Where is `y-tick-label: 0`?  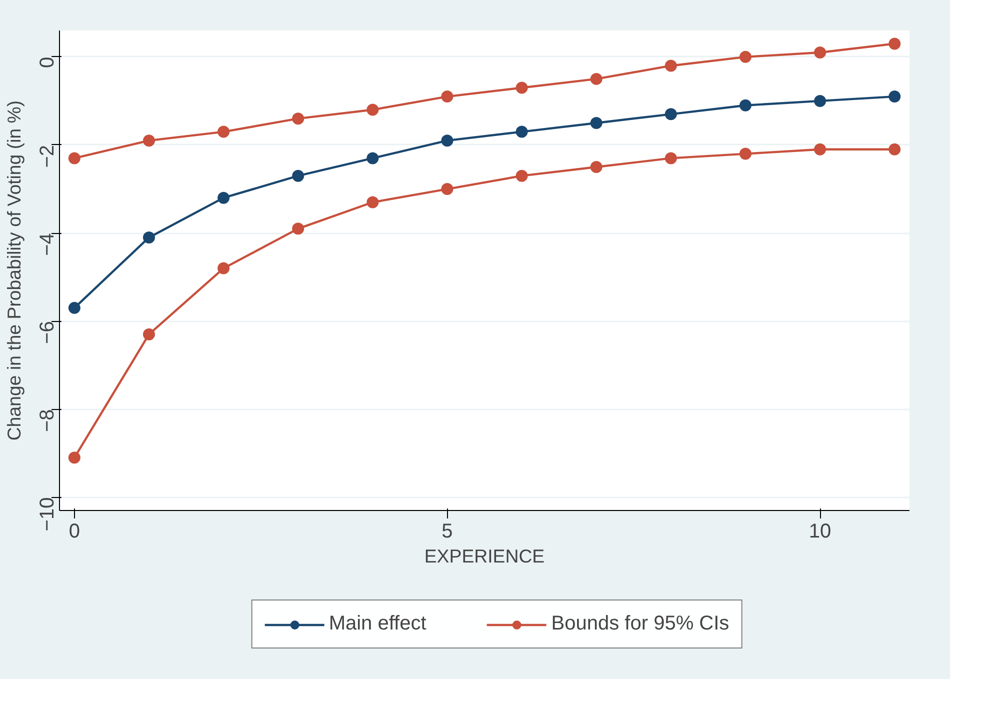
y-tick-label: 0 is located at coordinates (47, 62).